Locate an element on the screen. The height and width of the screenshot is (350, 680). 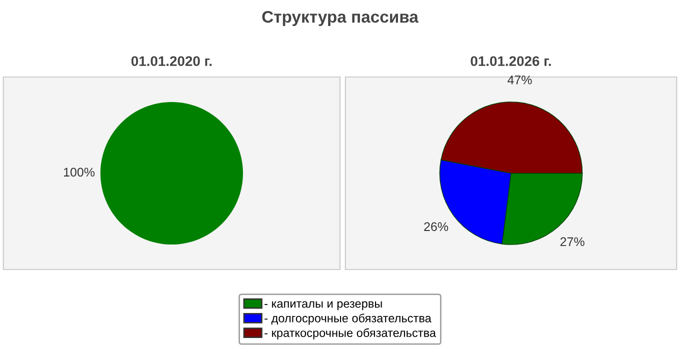
data-label: 100% is located at coordinates (79, 172).